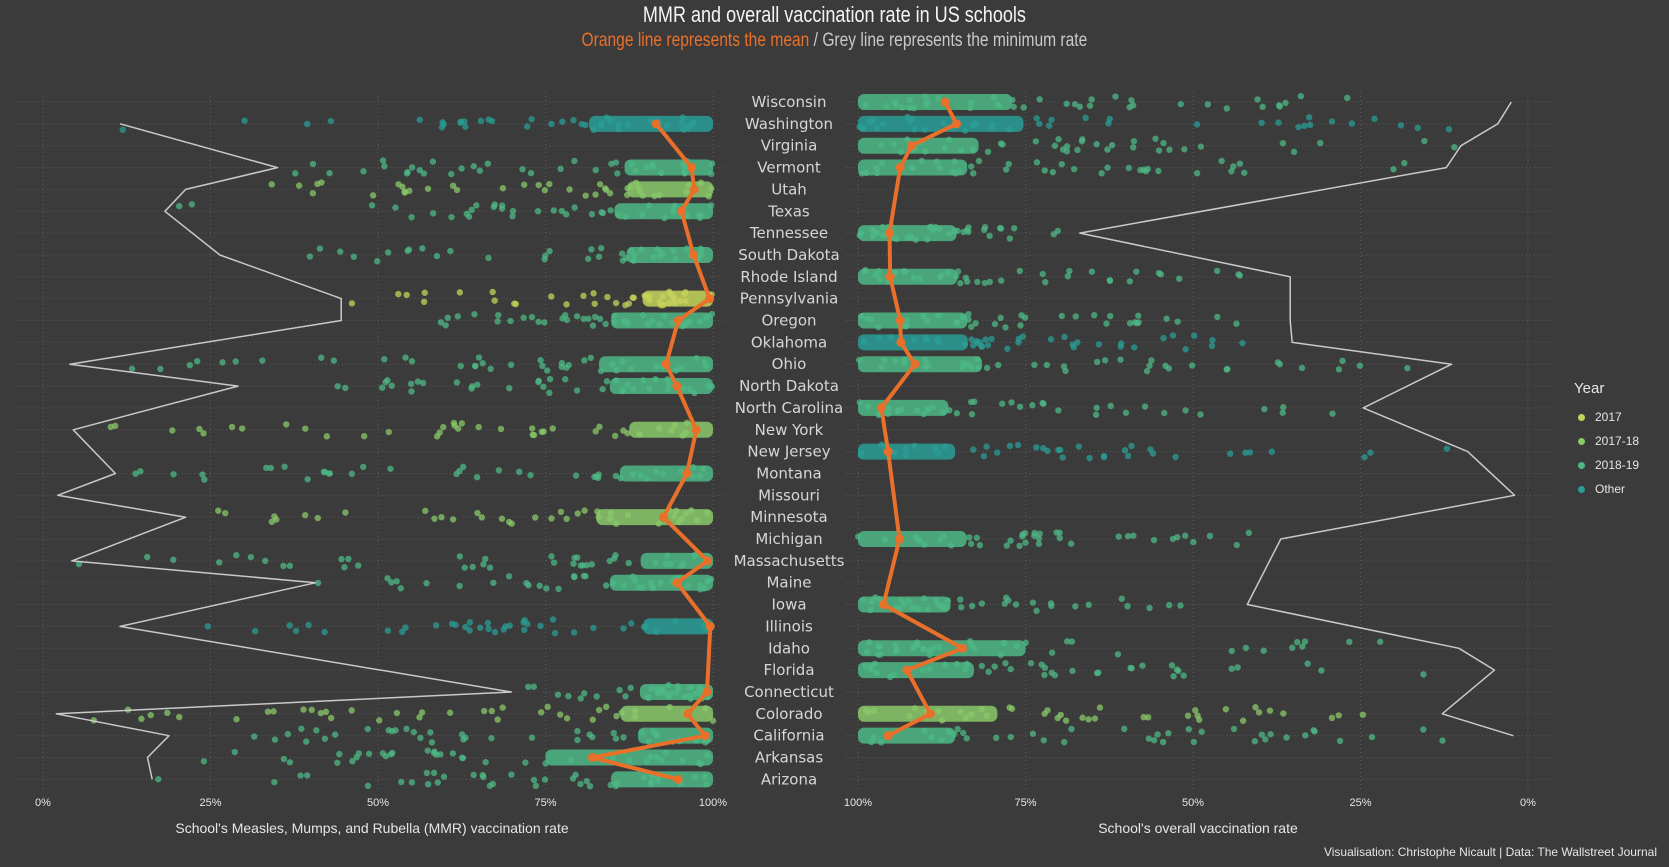  What do you see at coordinates (1528, 803) in the screenshot?
I see `right-tick-label: 0%` at bounding box center [1528, 803].